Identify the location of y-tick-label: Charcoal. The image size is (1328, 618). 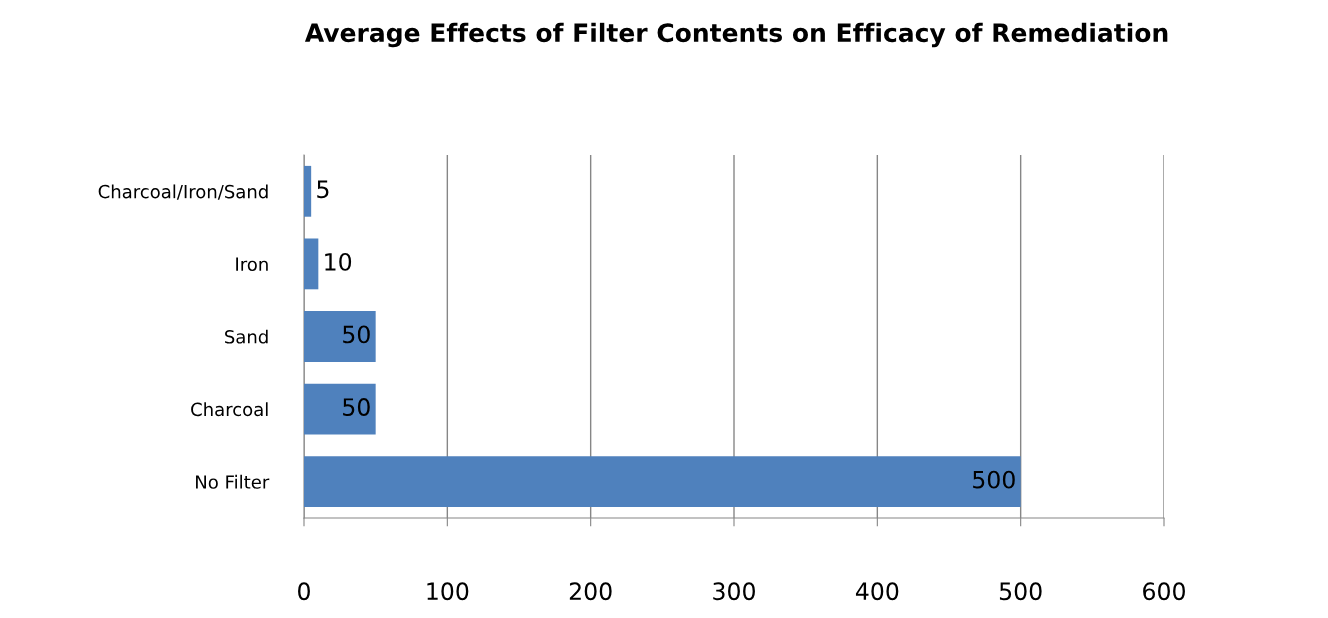
(229, 409).